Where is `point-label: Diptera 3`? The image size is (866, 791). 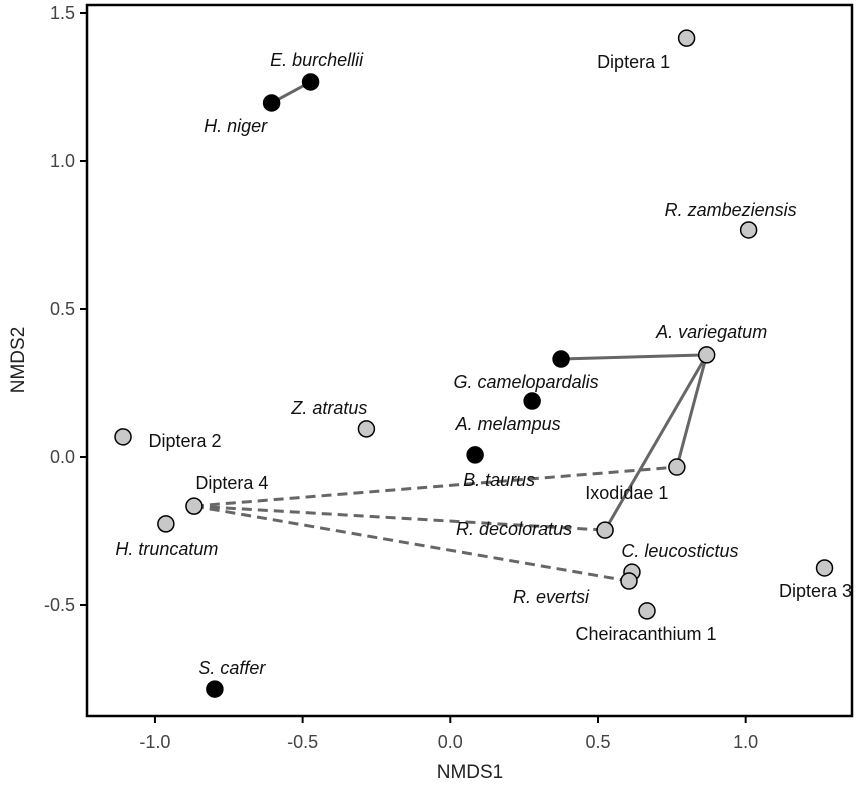
point-label: Diptera 3 is located at coordinates (815, 591).